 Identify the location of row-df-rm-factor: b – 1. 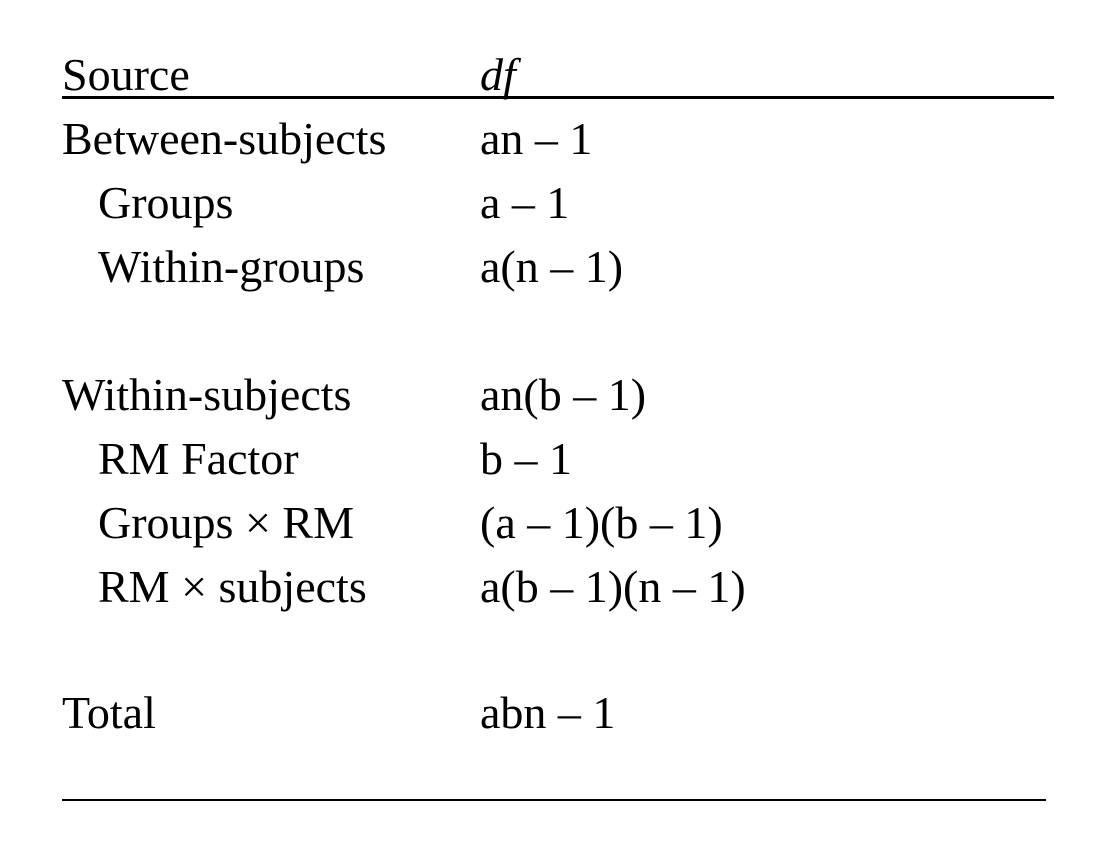
(526, 458).